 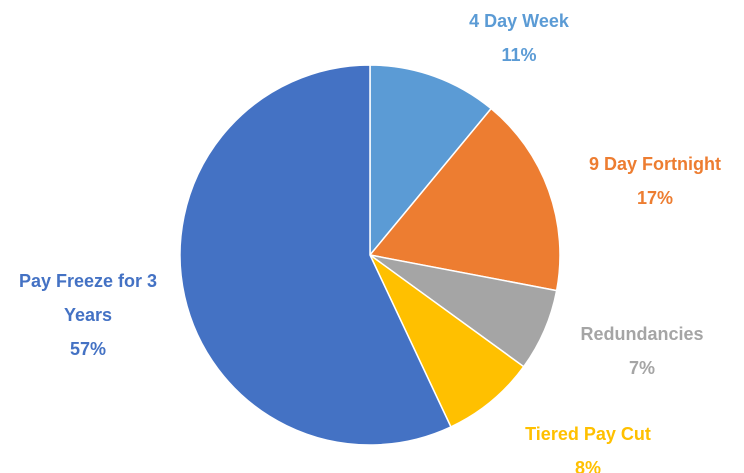 I want to click on category-label: Pay Freeze for 3 Years, so click(x=88, y=298).